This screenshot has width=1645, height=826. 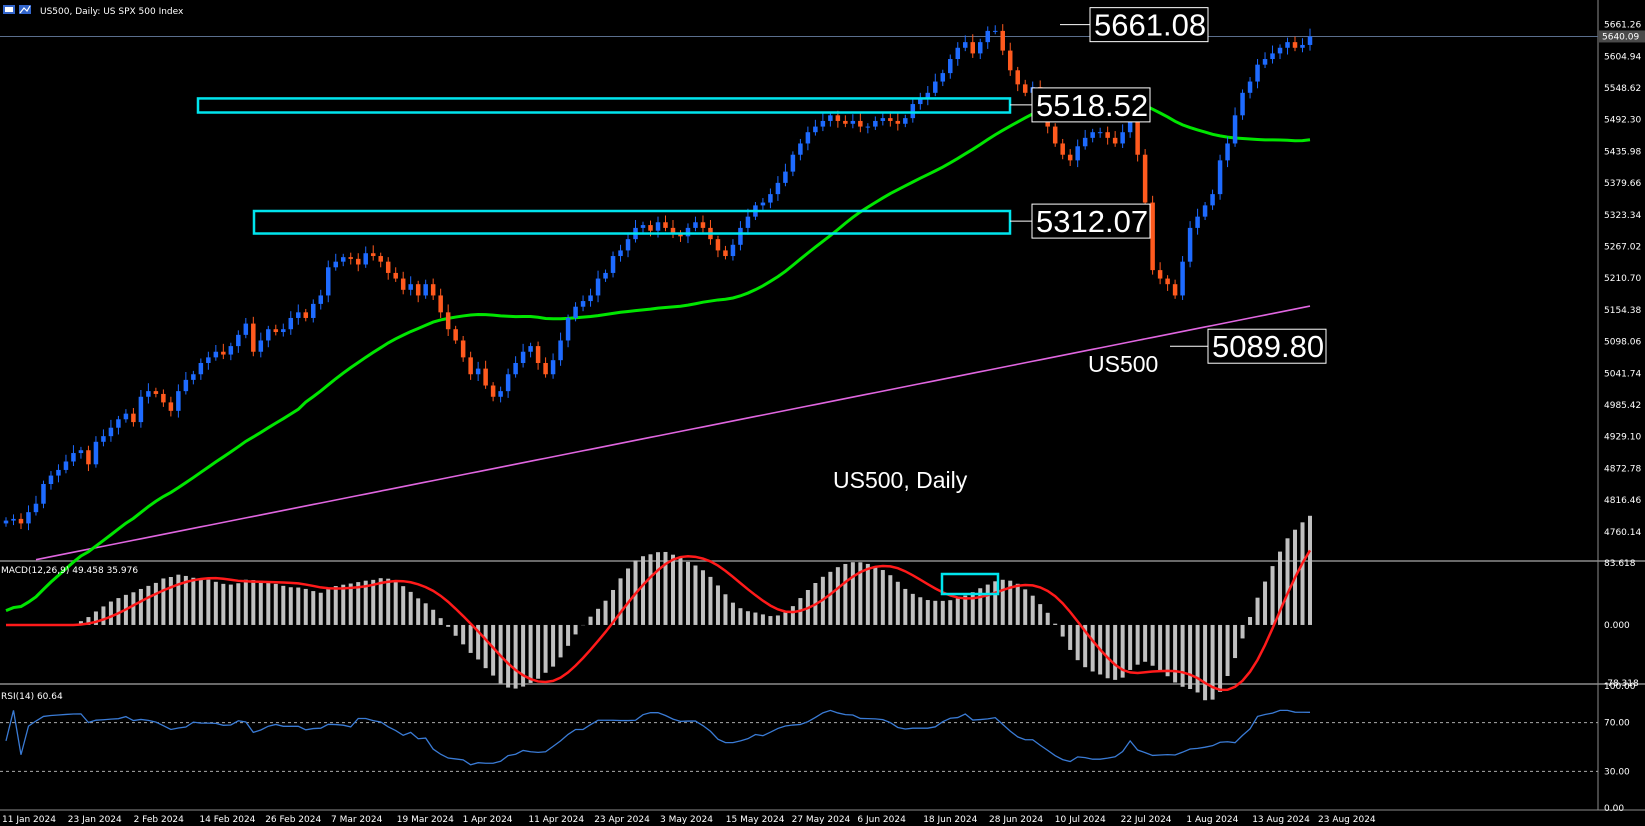 What do you see at coordinates (604, 166) in the screenshot?
I see `support-boxes` at bounding box center [604, 166].